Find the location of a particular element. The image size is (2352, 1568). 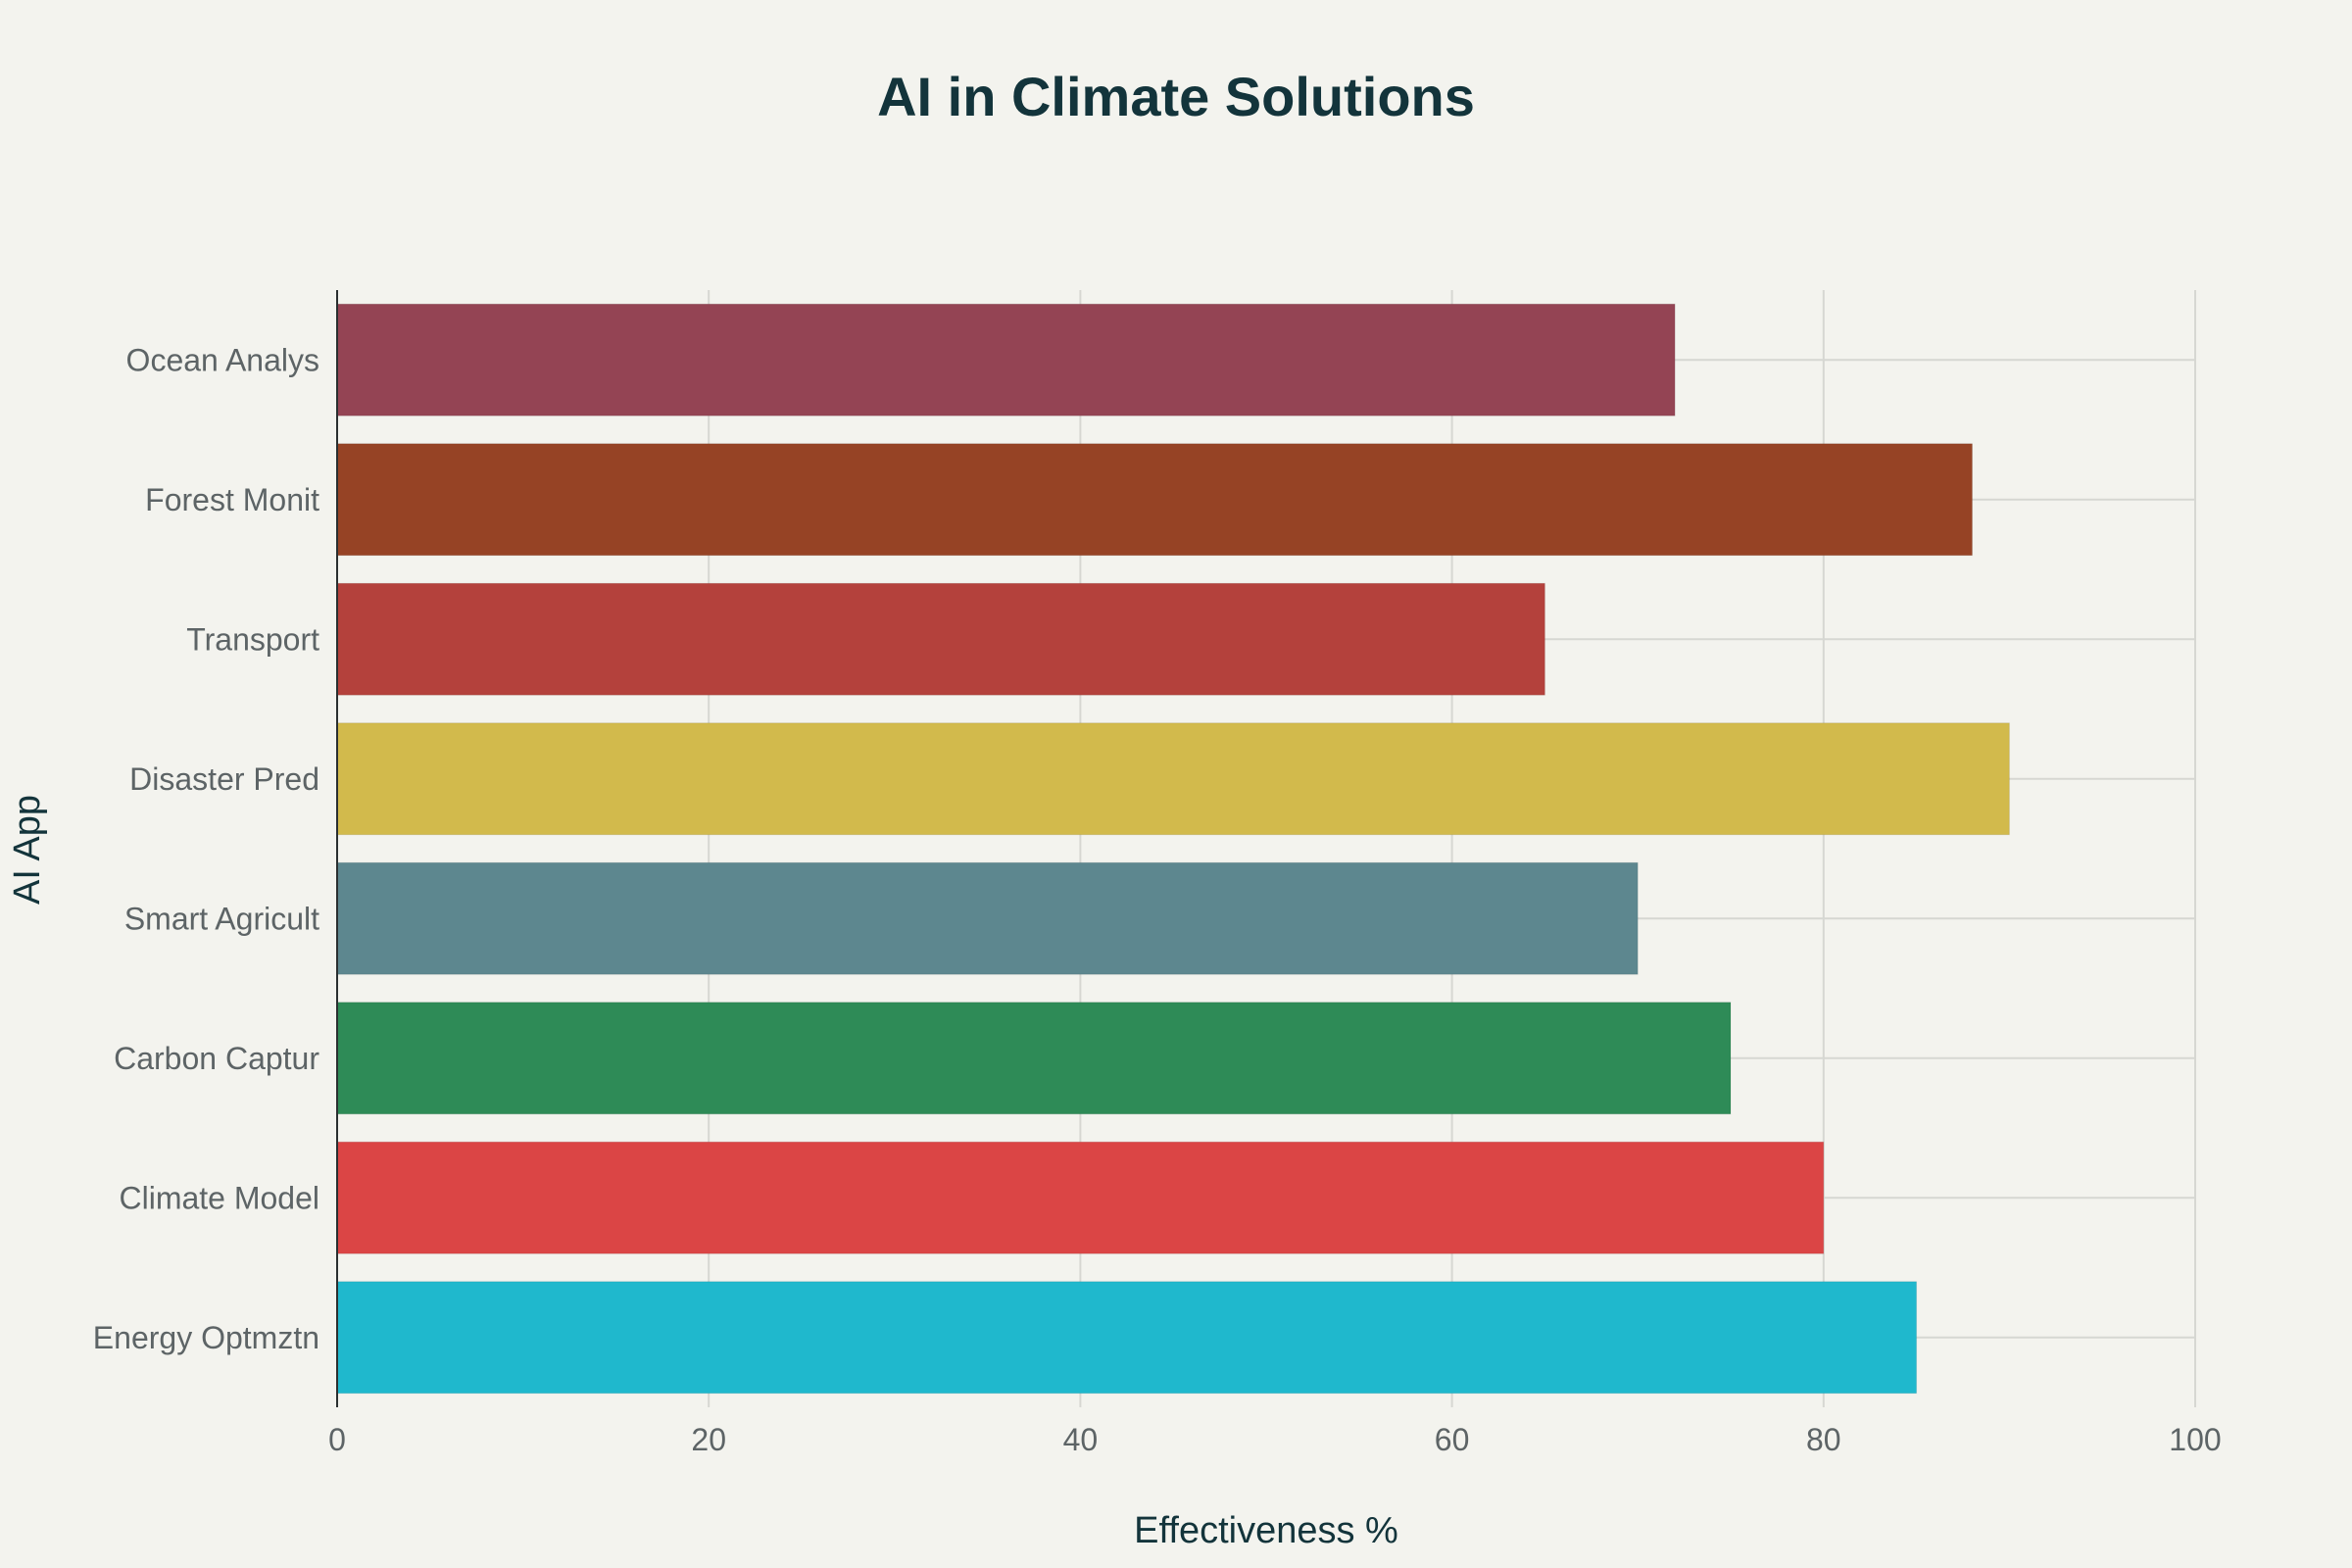

x-tick-label-4: 80 is located at coordinates (1823, 1439).